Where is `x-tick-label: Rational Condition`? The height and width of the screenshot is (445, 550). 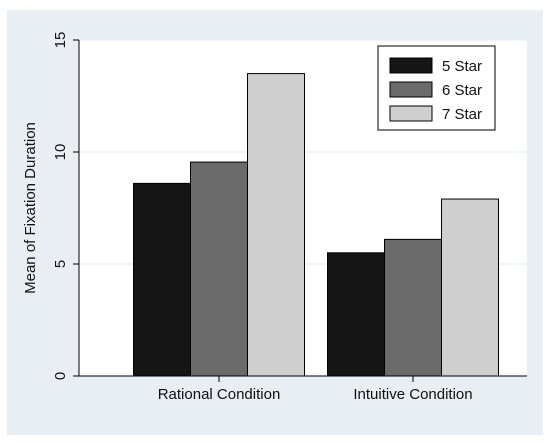 x-tick-label: Rational Condition is located at coordinates (219, 394).